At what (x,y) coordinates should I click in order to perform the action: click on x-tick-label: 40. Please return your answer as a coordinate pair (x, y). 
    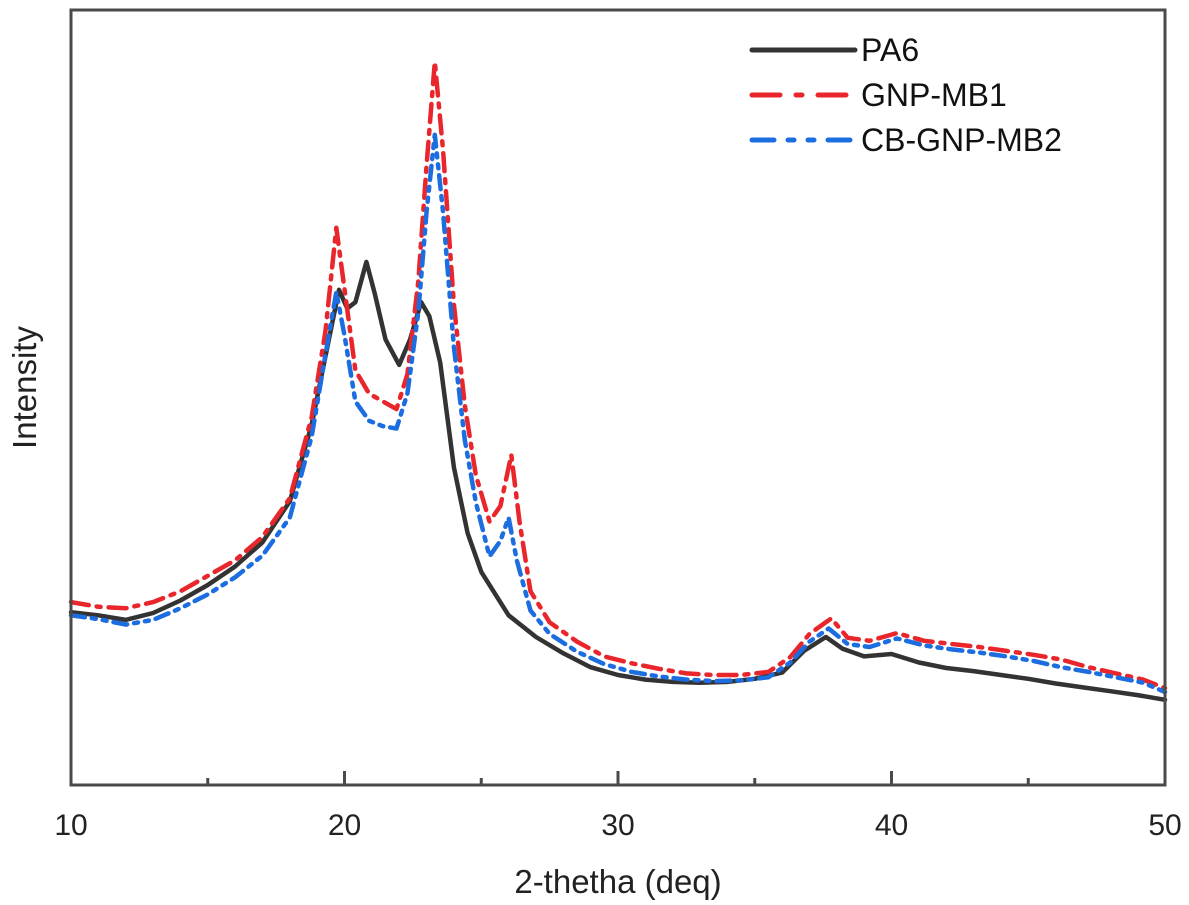
    Looking at the image, I should click on (891, 825).